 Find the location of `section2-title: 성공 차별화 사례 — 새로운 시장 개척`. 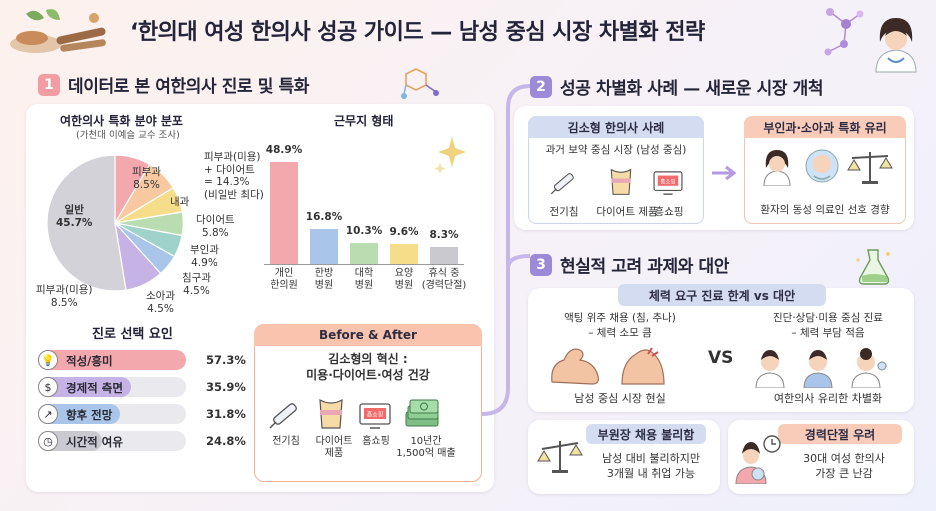

section2-title: 성공 차별화 사례 — 새로운 시장 개척 is located at coordinates (692, 89).